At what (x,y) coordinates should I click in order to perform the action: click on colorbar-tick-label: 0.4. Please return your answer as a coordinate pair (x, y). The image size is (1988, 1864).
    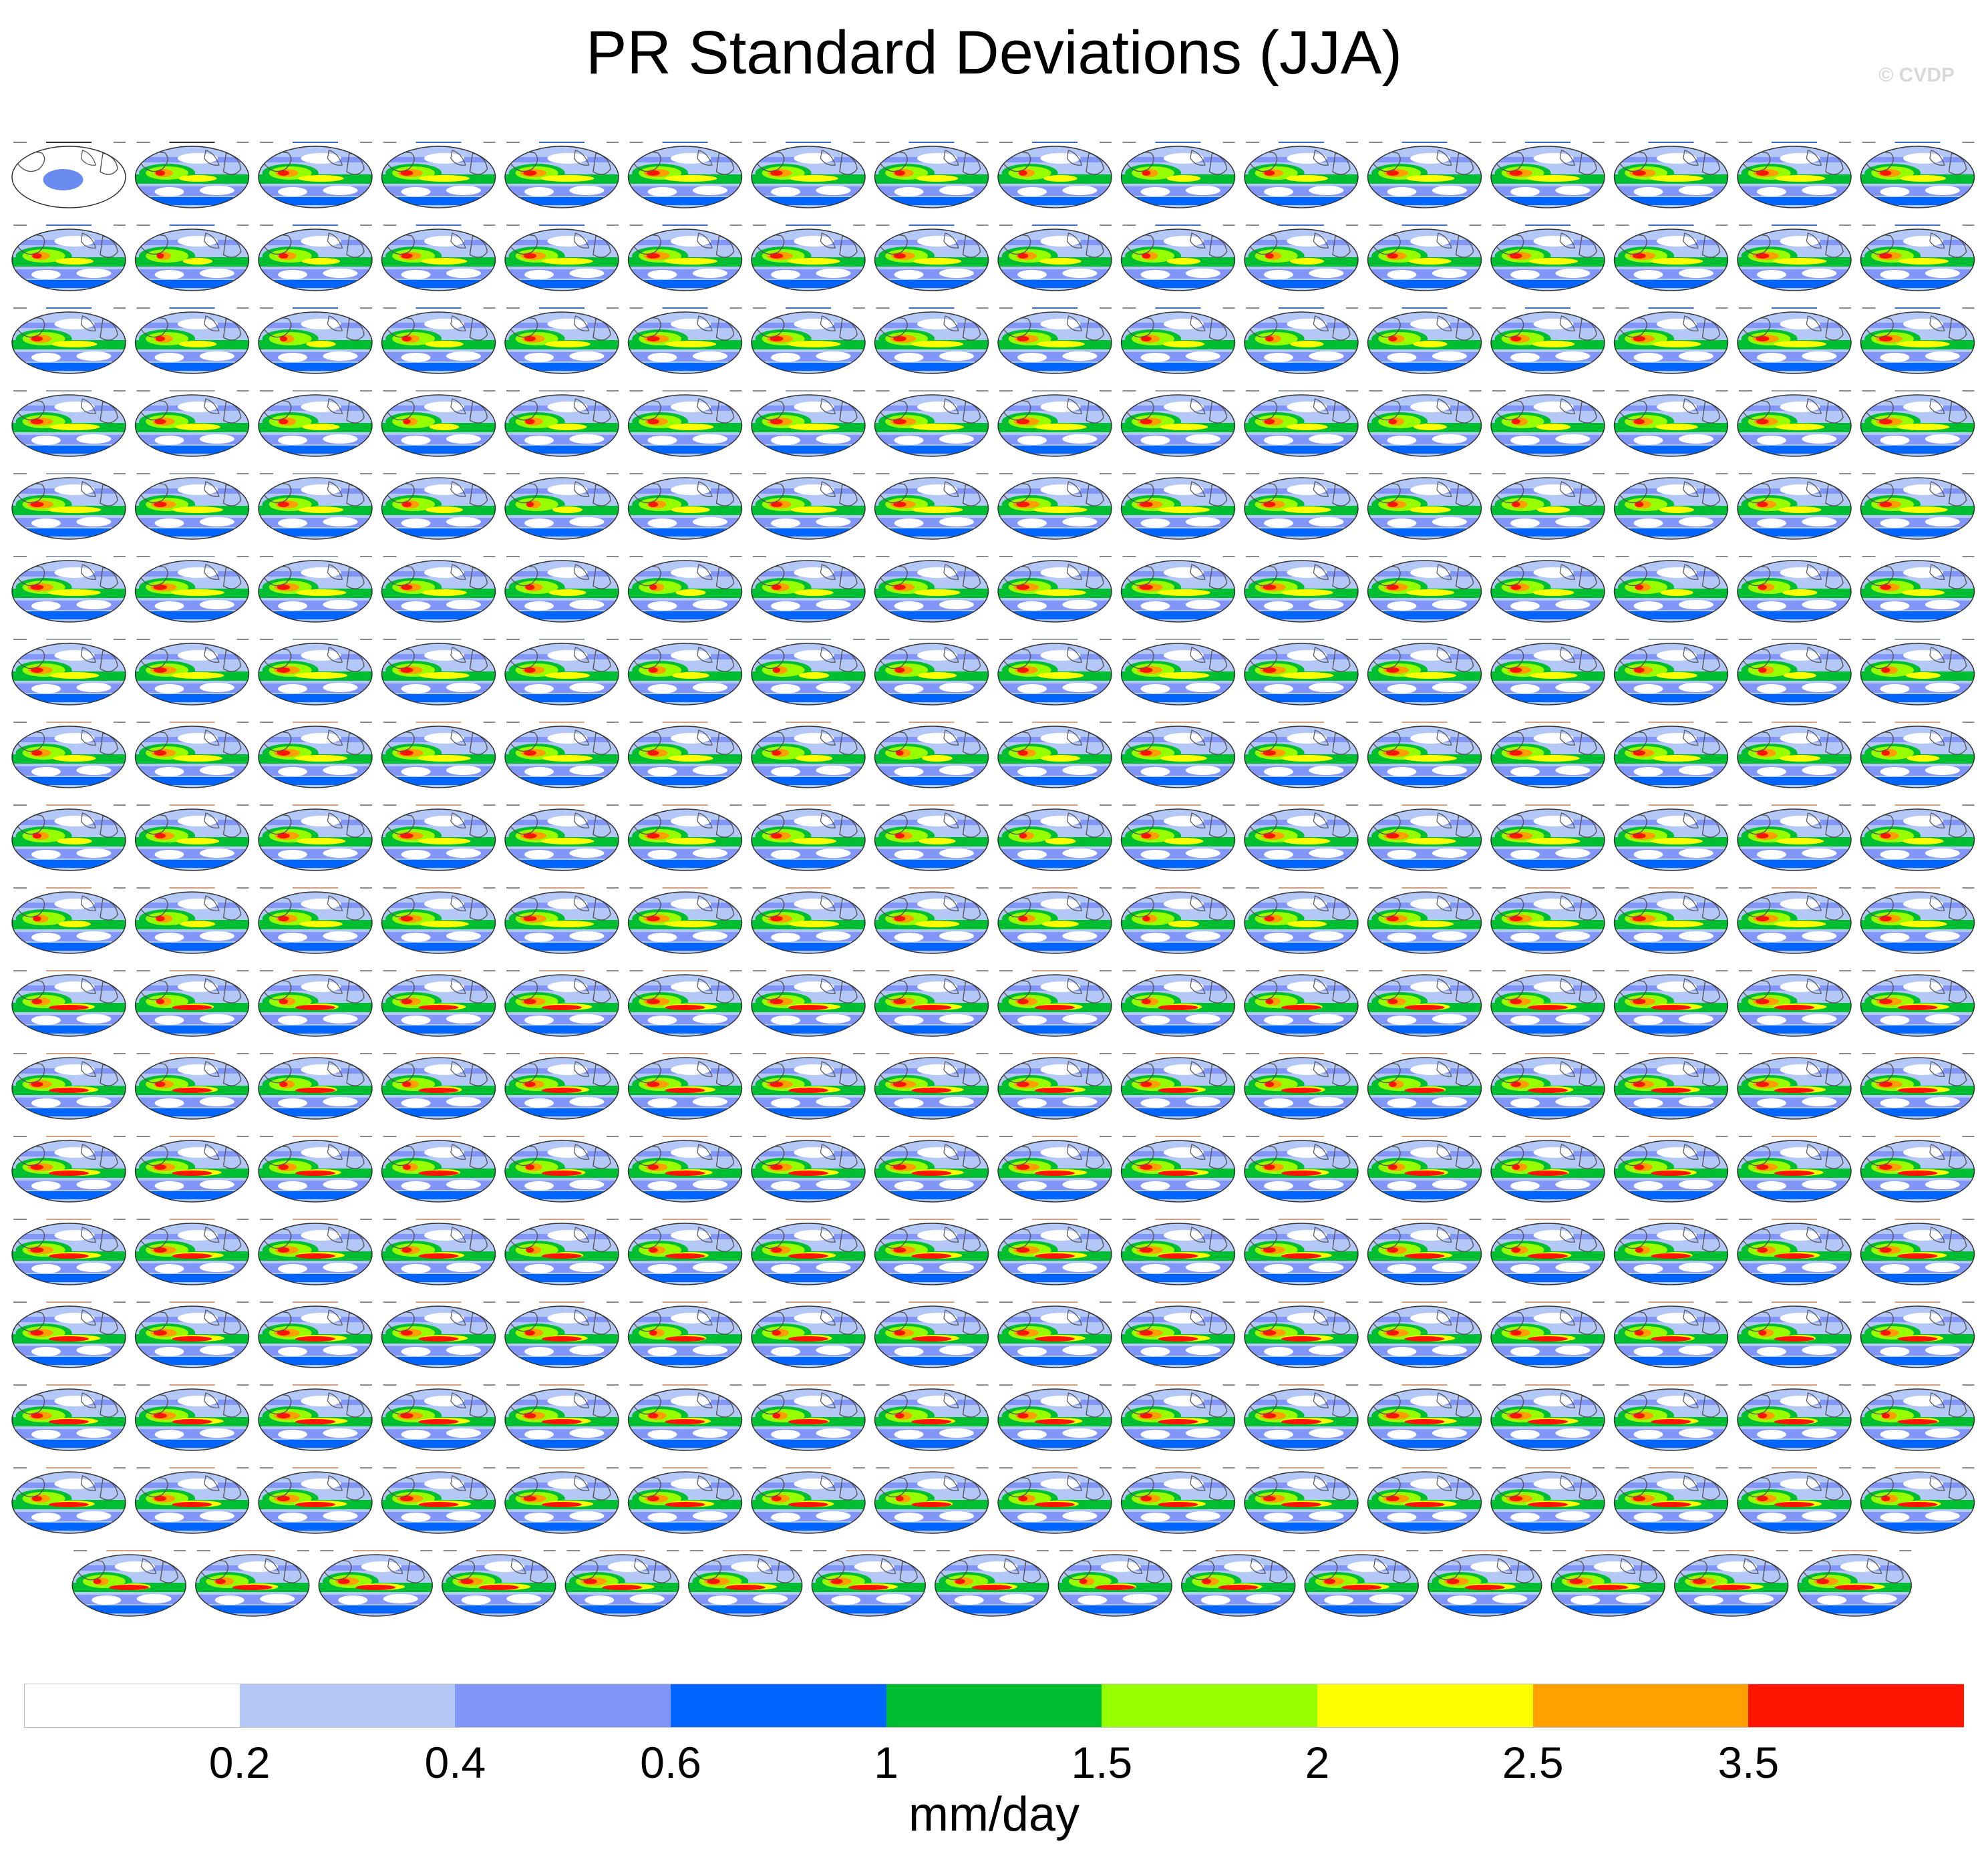
    Looking at the image, I should click on (455, 1762).